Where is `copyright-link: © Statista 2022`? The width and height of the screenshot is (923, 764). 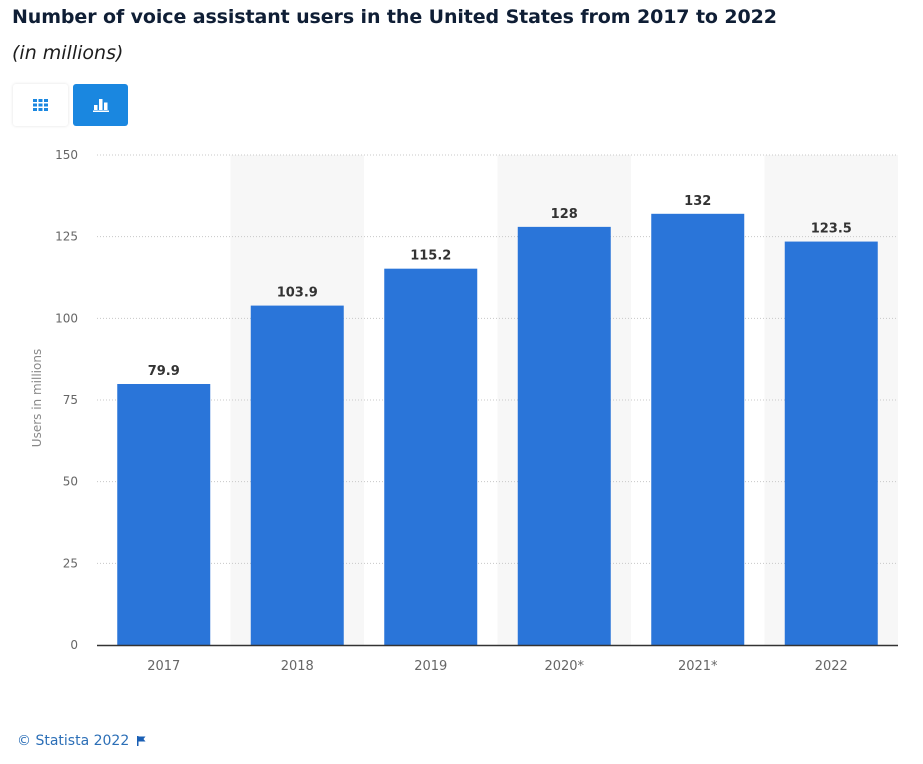 copyright-link: © Statista 2022 is located at coordinates (73, 741).